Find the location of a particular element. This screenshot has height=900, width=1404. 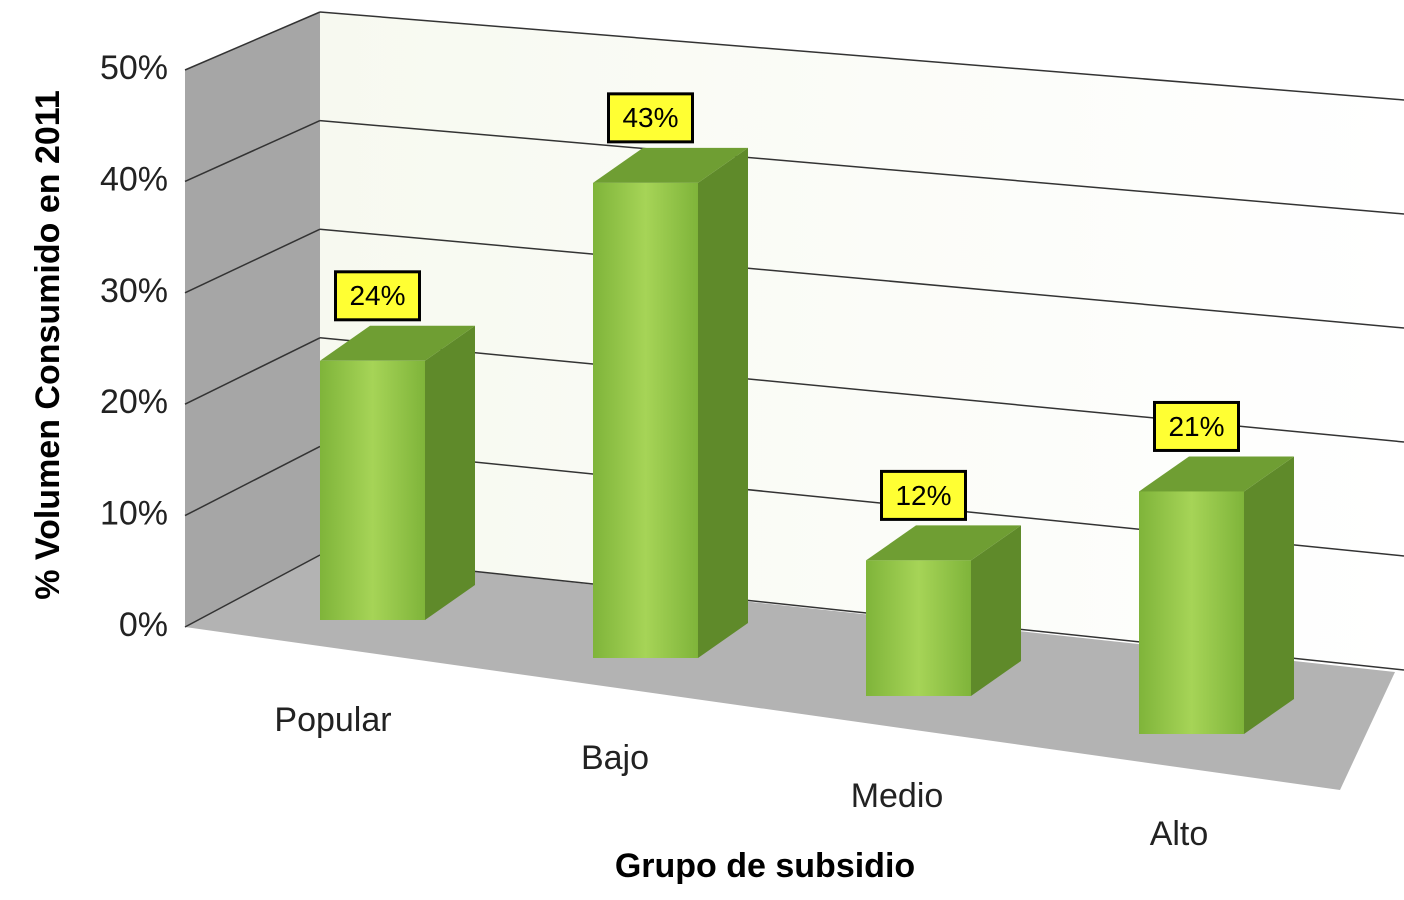

y-tick-label: 0% is located at coordinates (143, 625).